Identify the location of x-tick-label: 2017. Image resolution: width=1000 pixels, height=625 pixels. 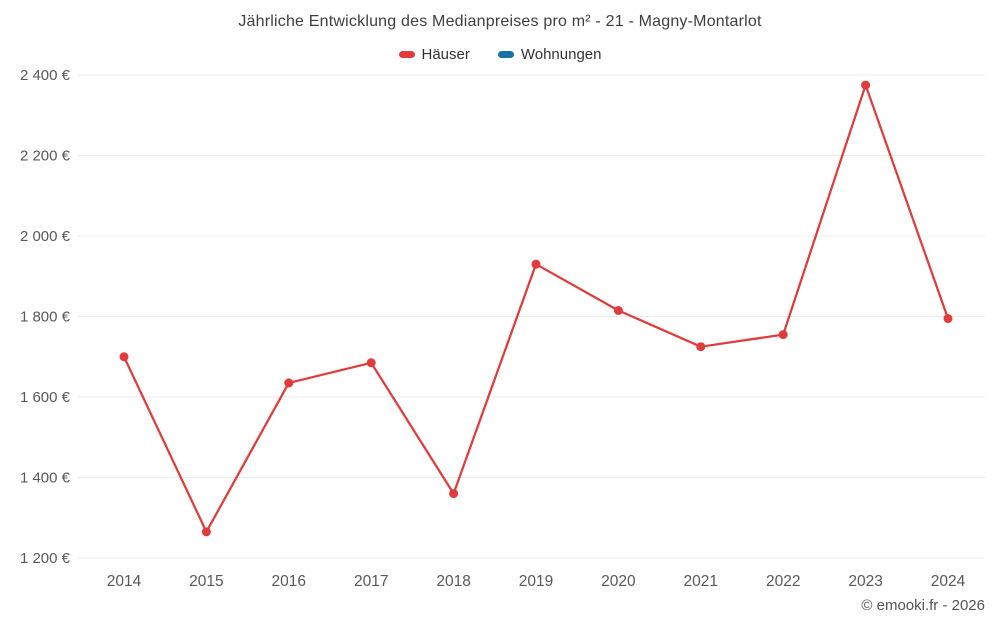
(371, 581).